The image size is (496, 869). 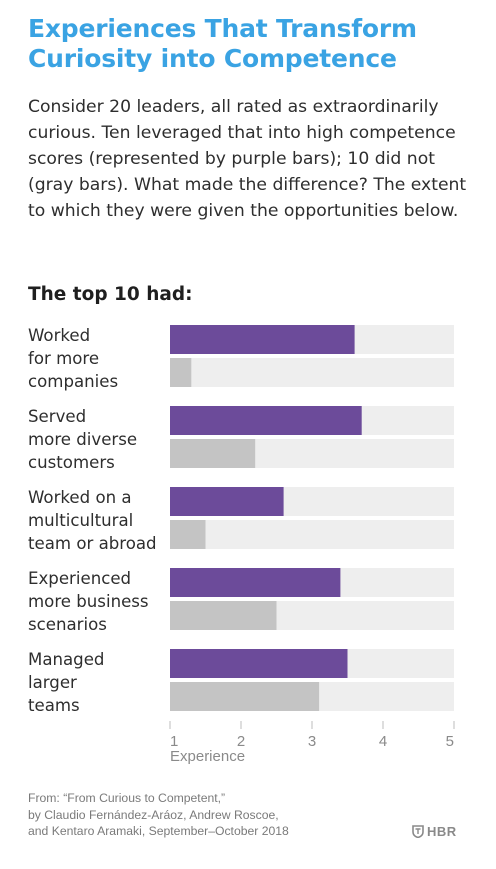 I want to click on chart-subhead: The top 10 had:, so click(x=110, y=294).